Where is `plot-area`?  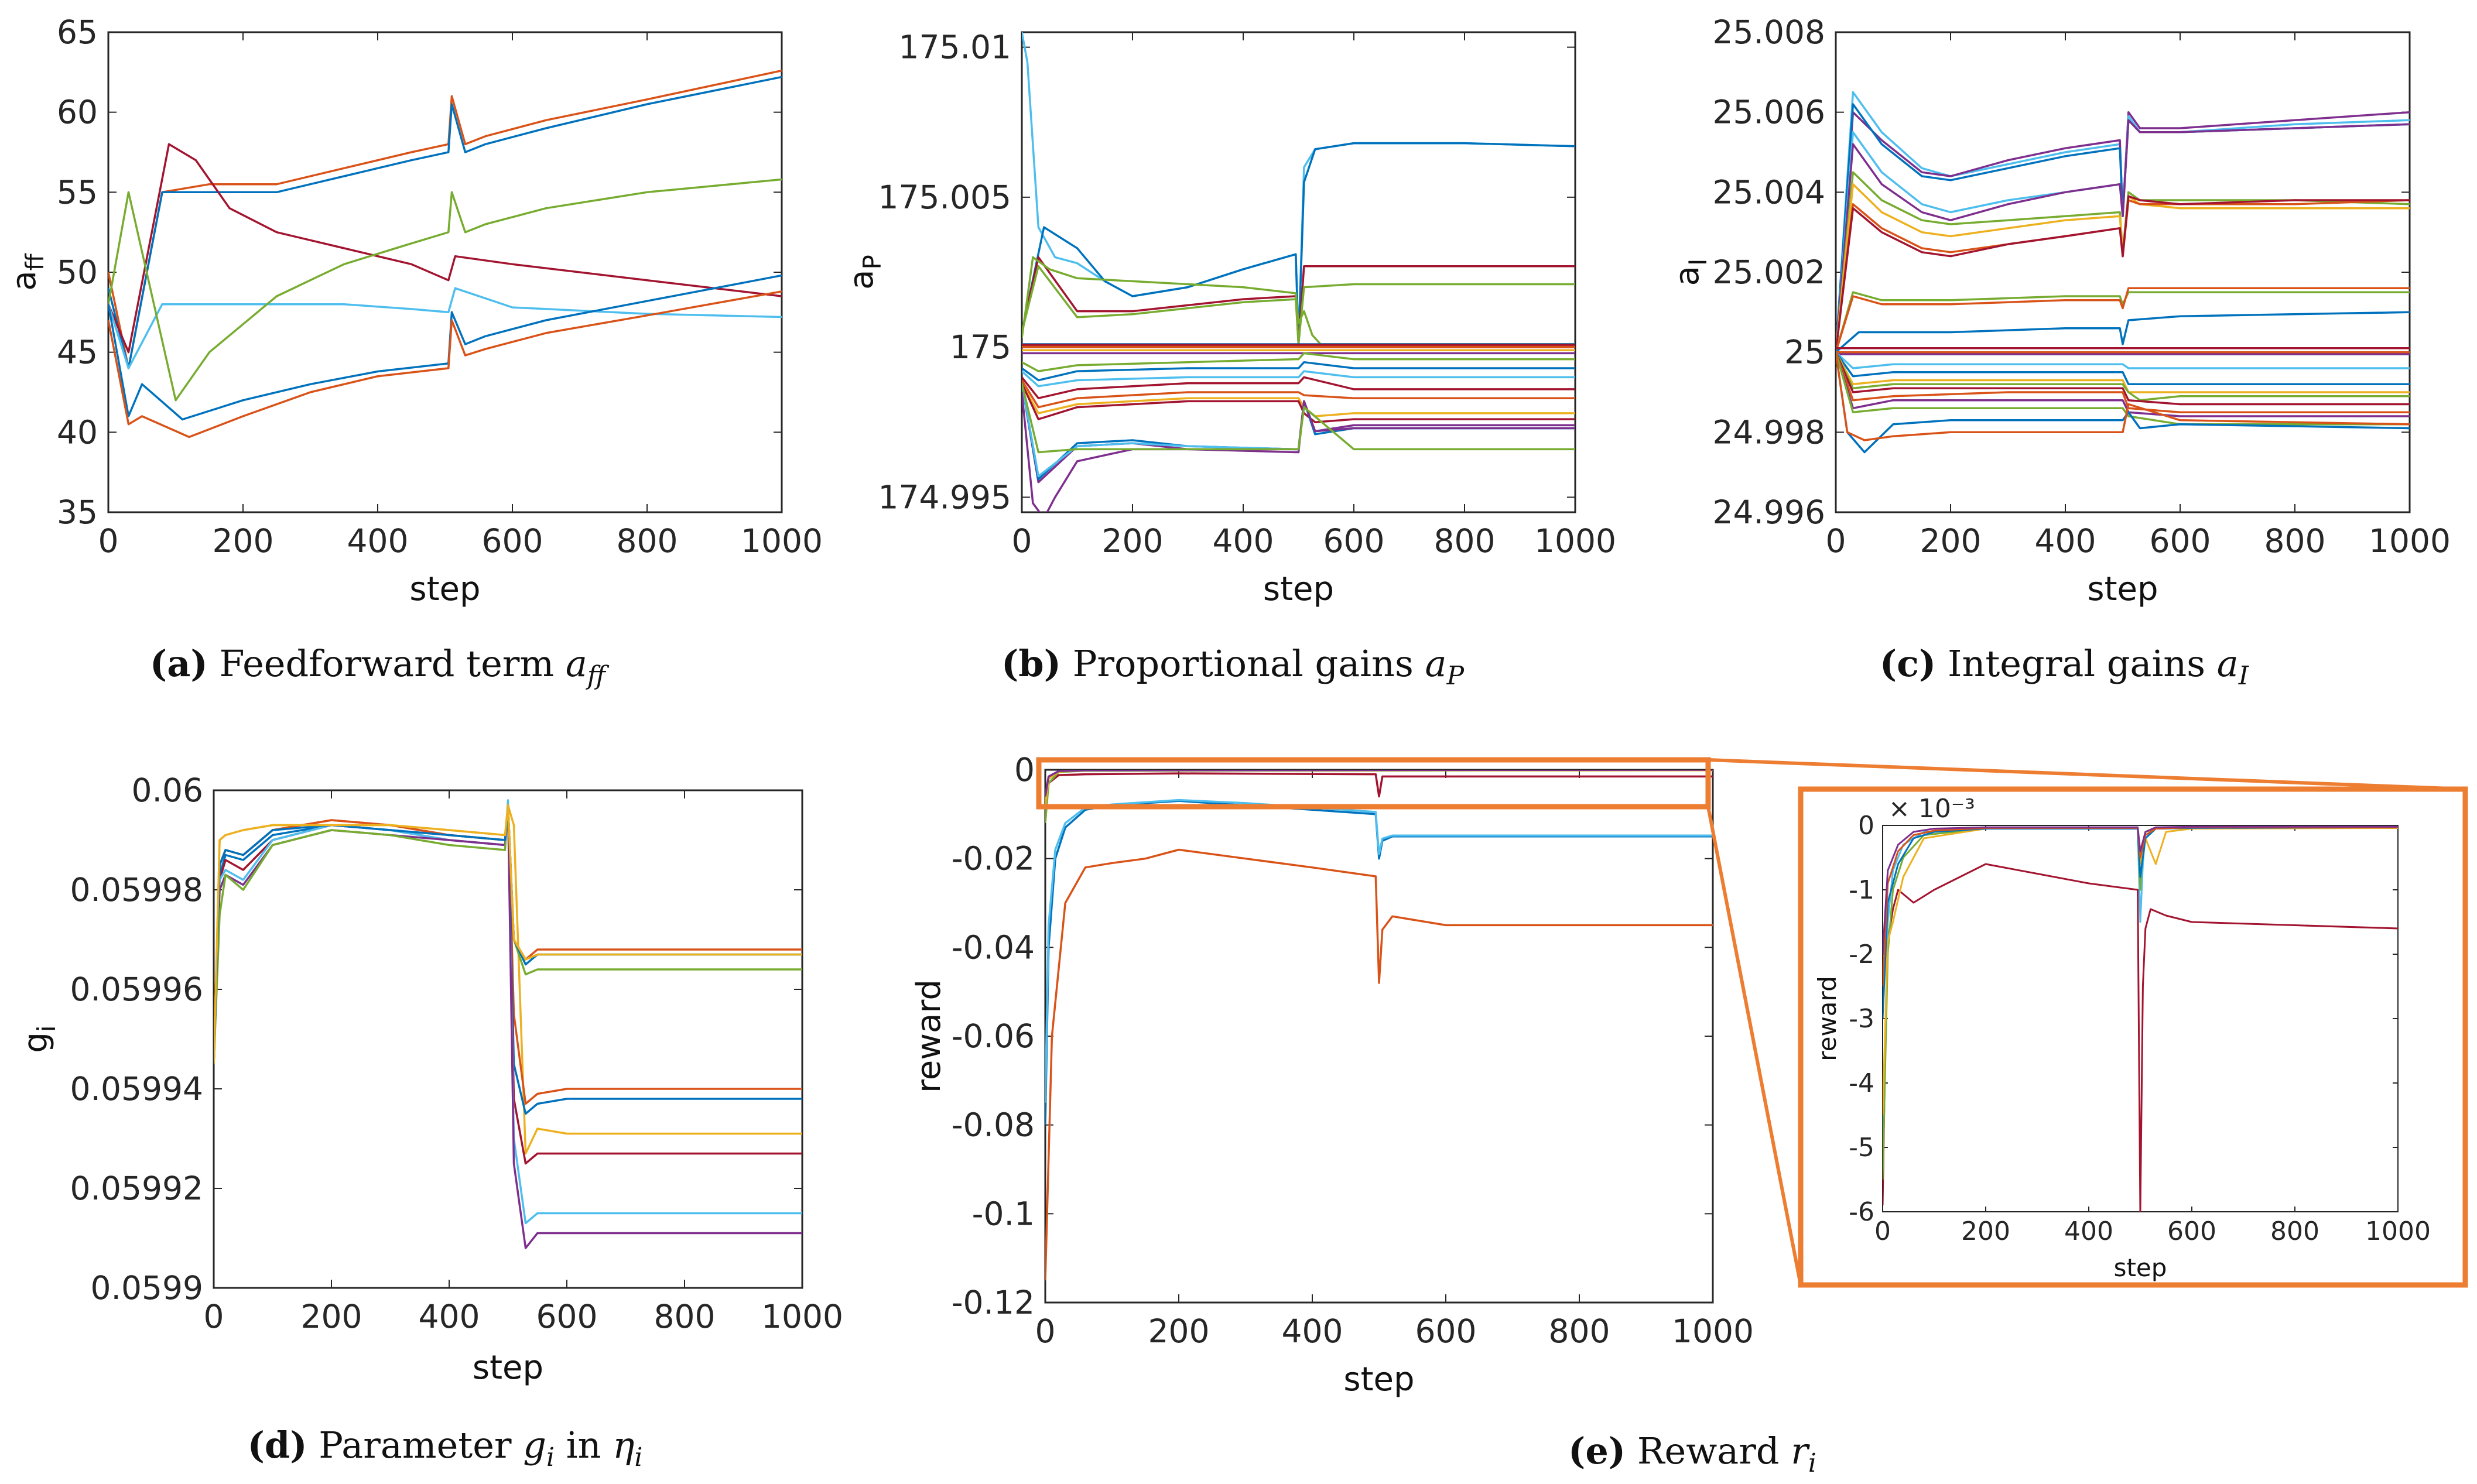
plot-area is located at coordinates (445, 272).